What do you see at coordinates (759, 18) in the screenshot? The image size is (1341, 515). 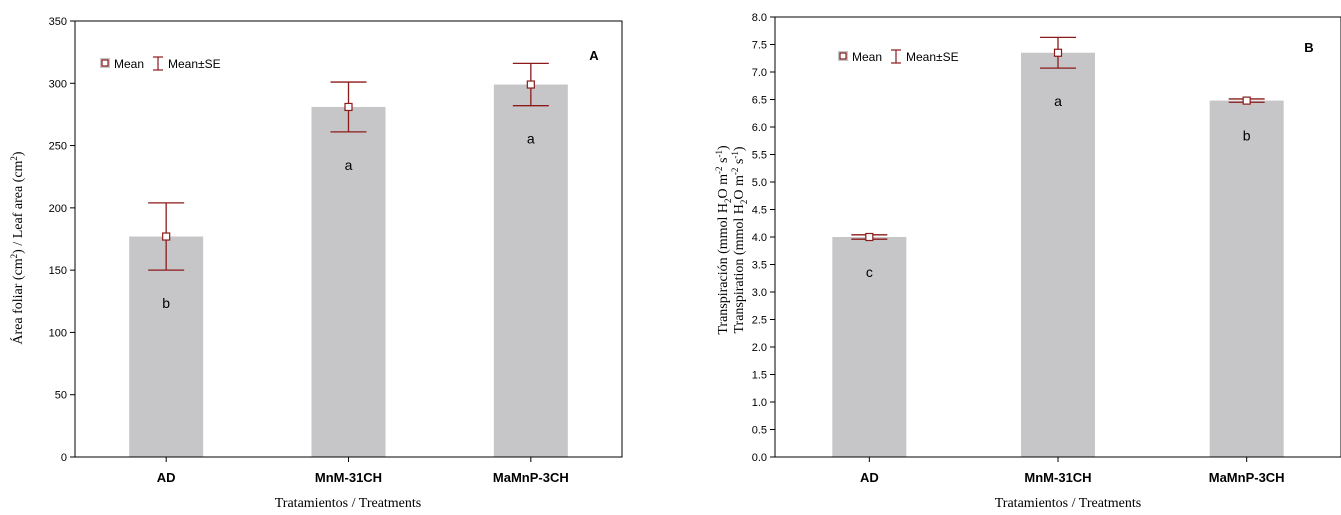 I see `y-tick-label: 8.0` at bounding box center [759, 18].